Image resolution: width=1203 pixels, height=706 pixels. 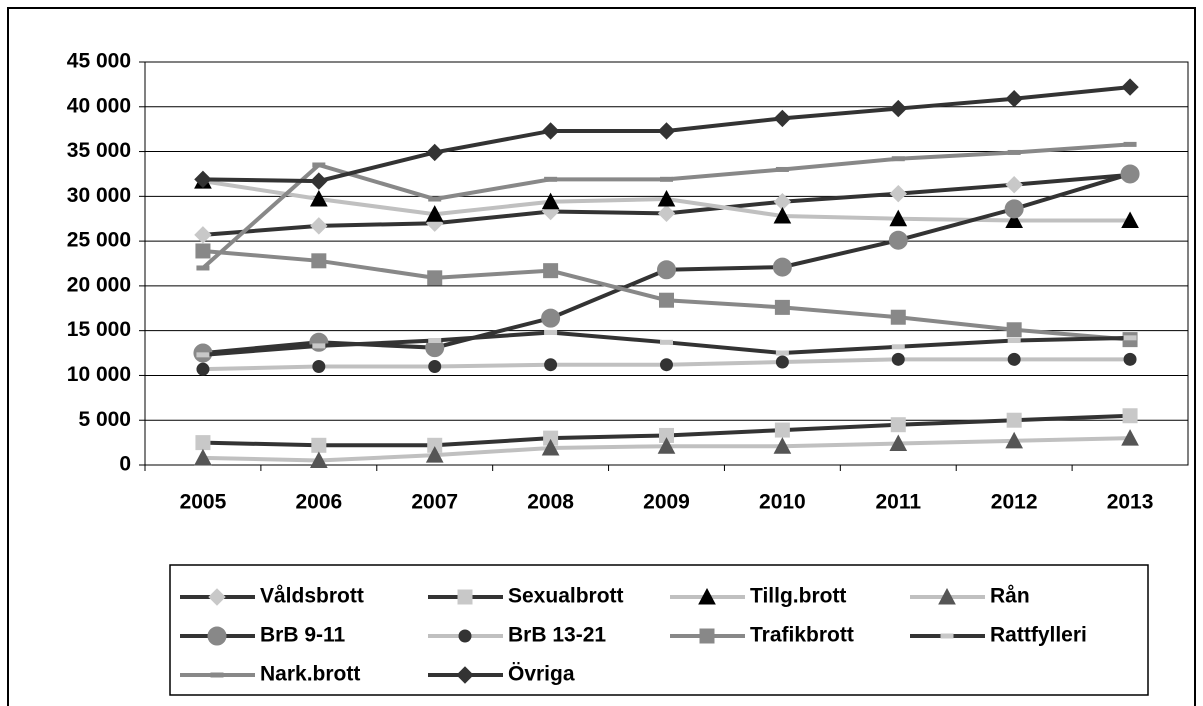 I want to click on legend-label: Sexualbrott, so click(x=566, y=596).